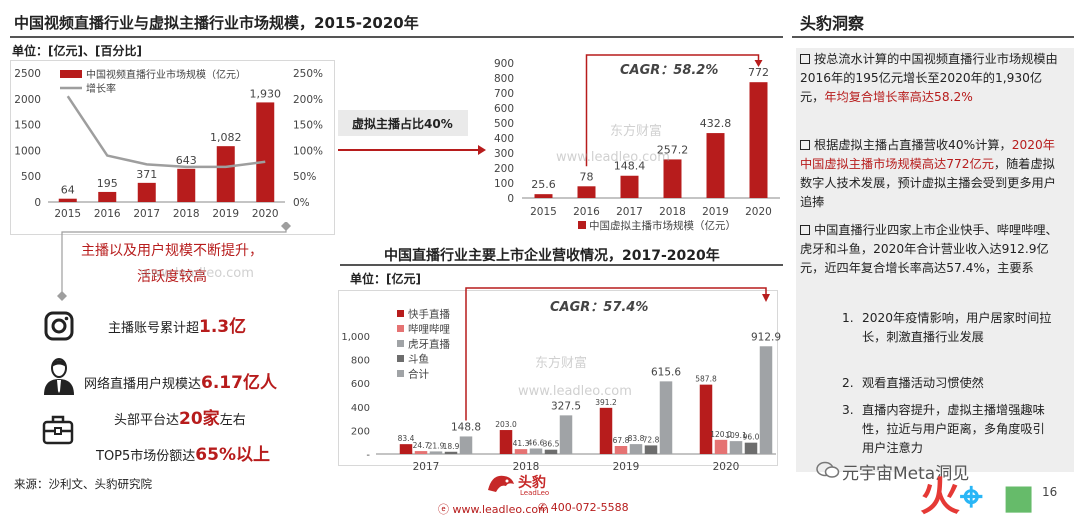  What do you see at coordinates (107, 214) in the screenshot?
I see `x-tick-label: 2016` at bounding box center [107, 214].